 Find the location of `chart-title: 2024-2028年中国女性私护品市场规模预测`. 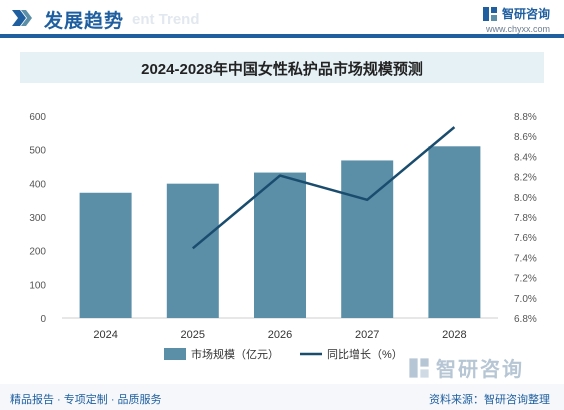

chart-title: 2024-2028年中国女性私护品市场规模预测 is located at coordinates (282, 69).